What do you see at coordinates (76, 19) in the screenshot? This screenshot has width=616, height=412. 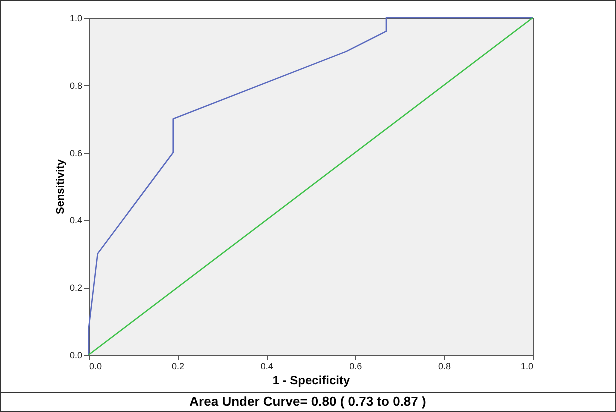 I see `y-tick-label: 1.0` at bounding box center [76, 19].